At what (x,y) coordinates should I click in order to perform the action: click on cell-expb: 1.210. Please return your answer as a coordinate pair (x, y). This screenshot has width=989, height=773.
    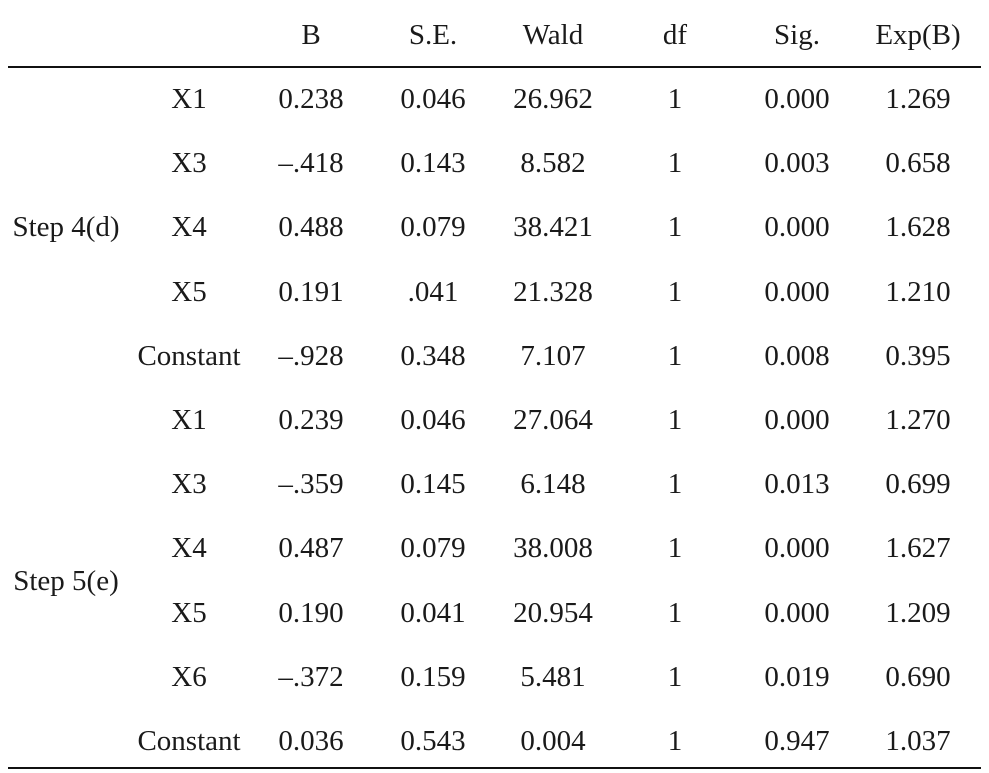
    Looking at the image, I should click on (918, 291).